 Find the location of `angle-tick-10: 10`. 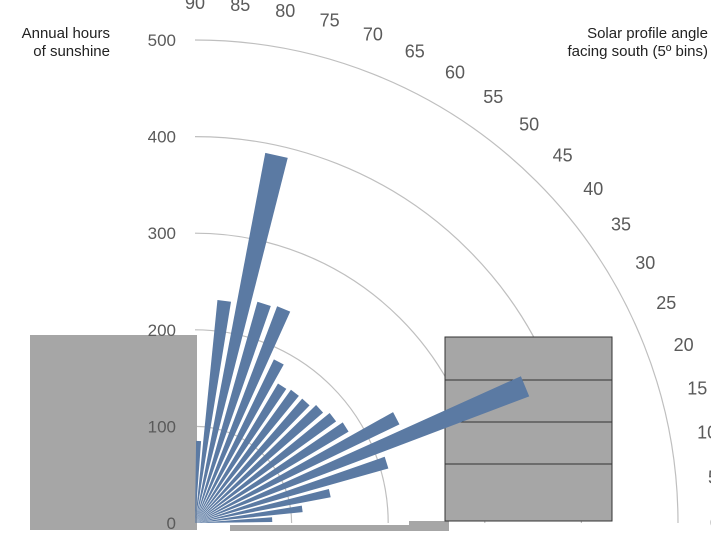

angle-tick-10: 10 is located at coordinates (704, 433).